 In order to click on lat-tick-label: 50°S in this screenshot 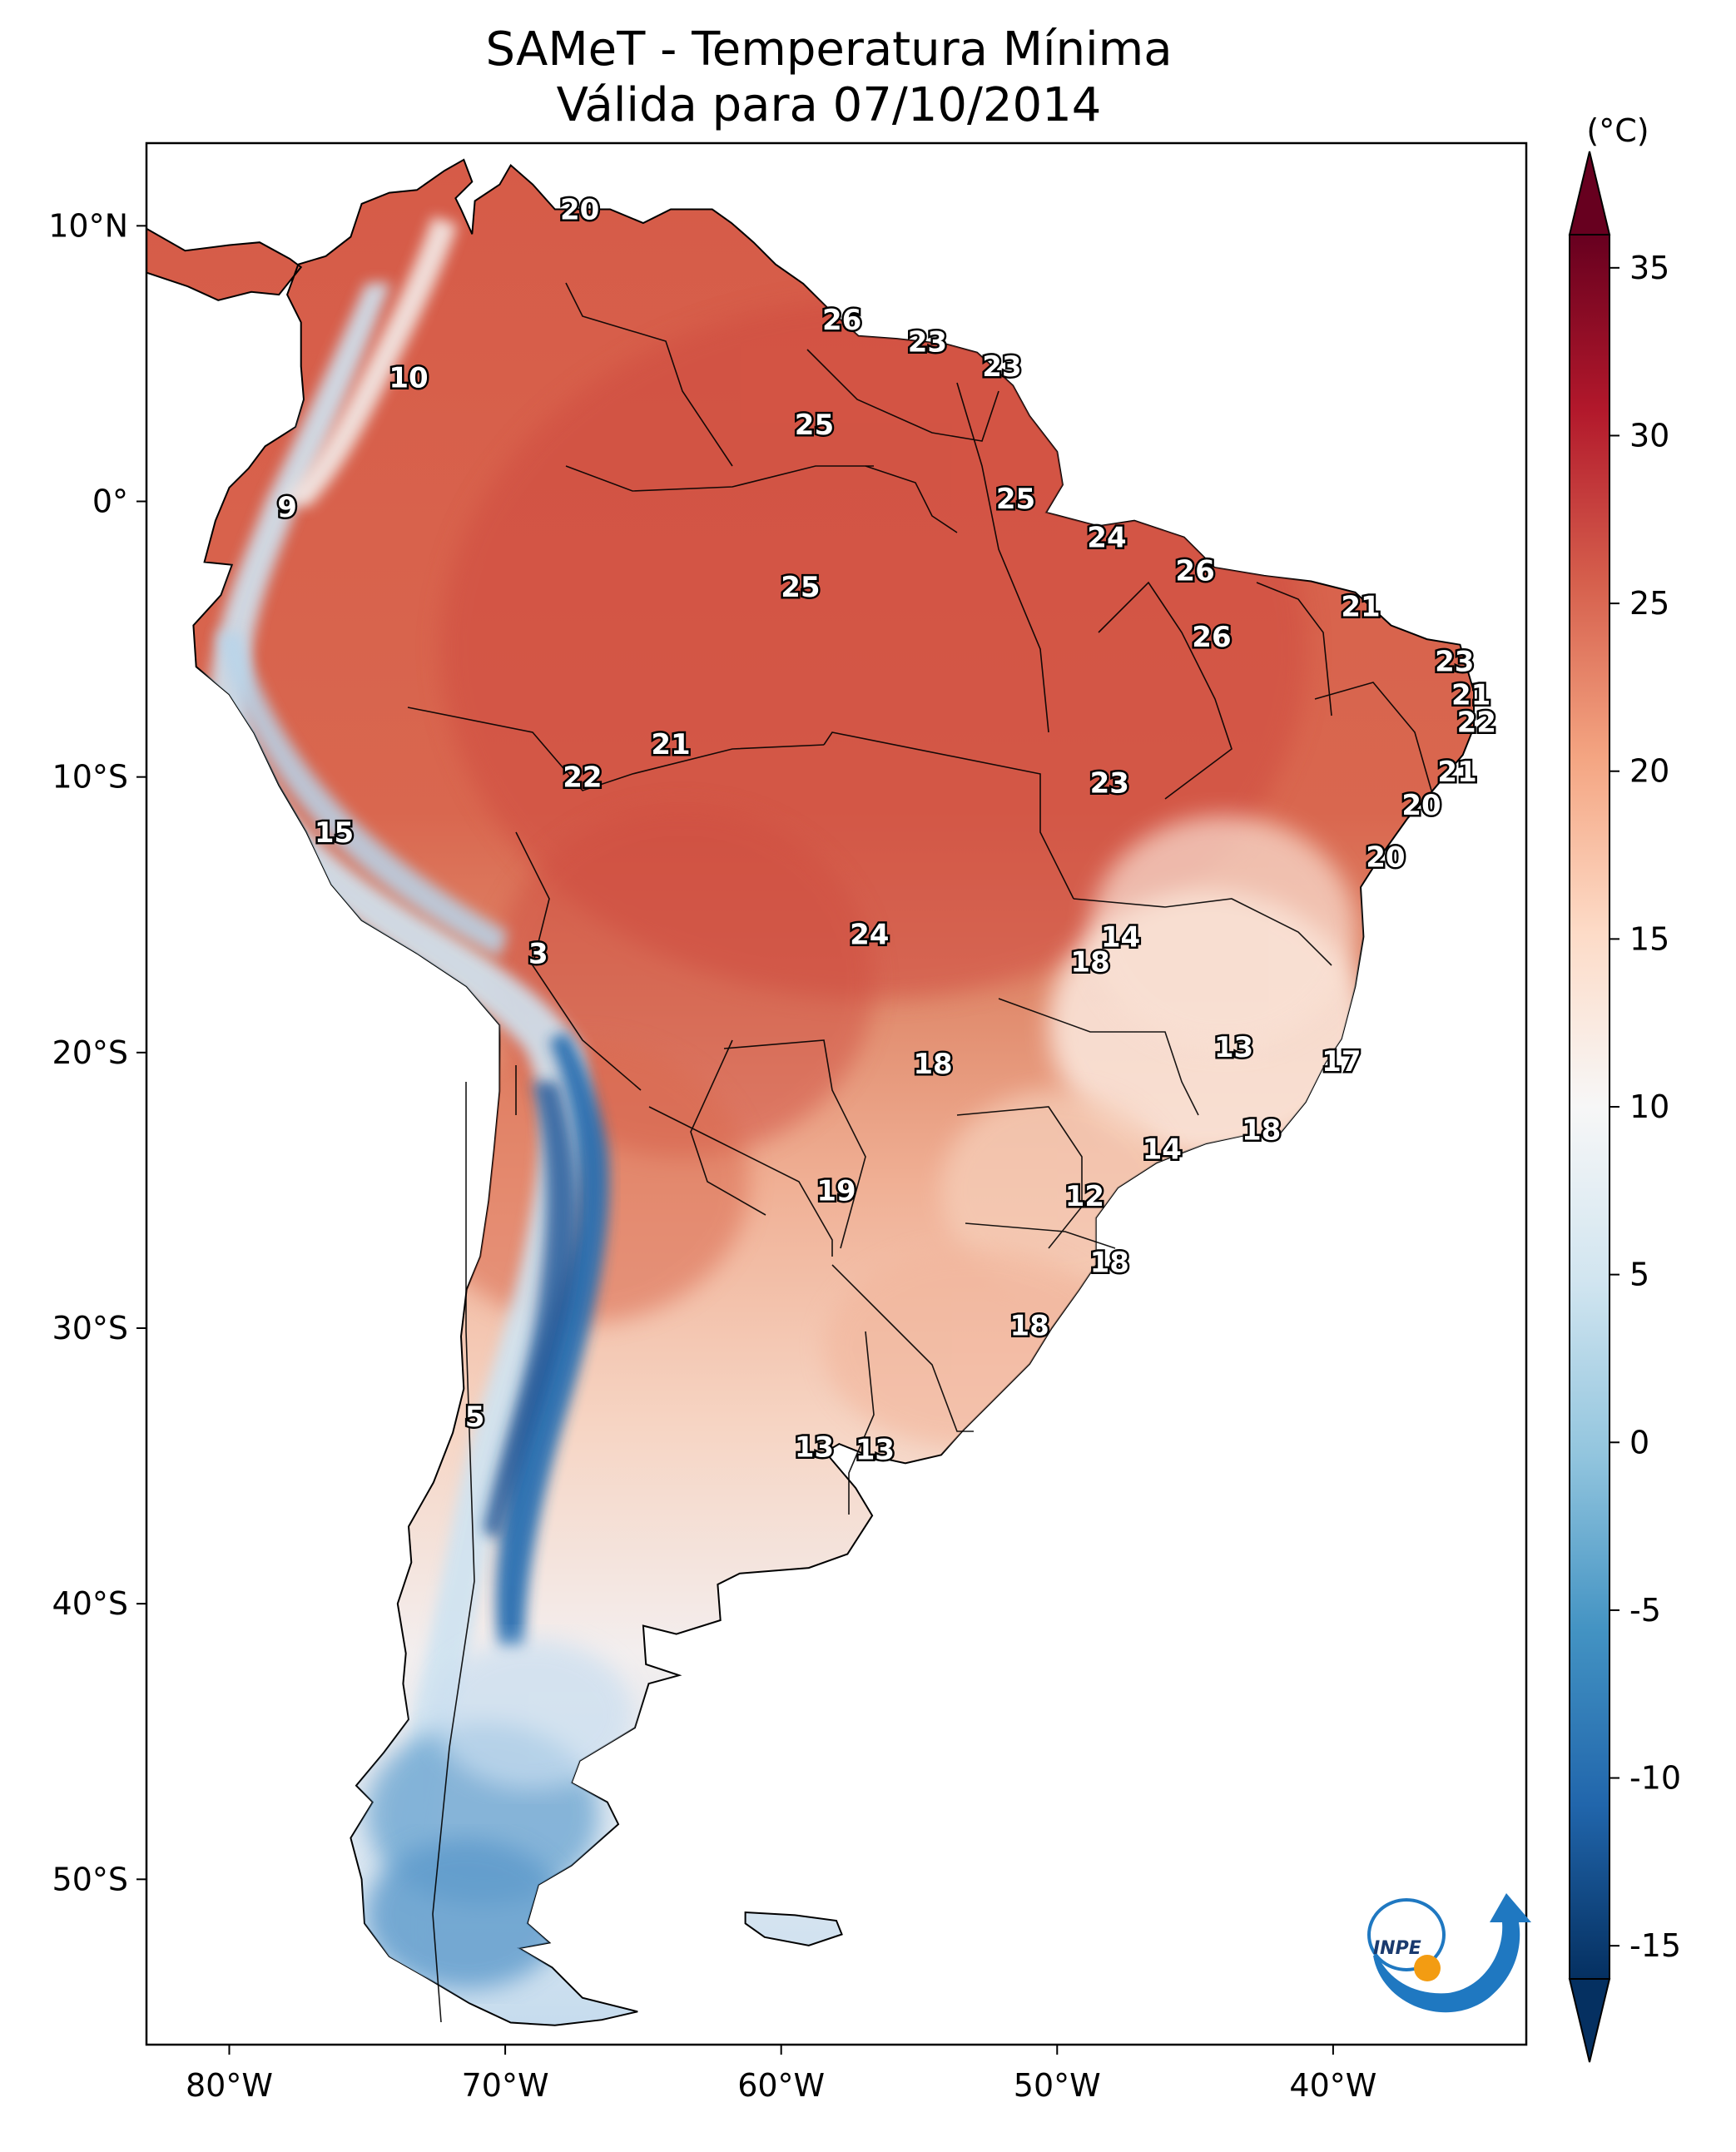, I will do `click(90, 1879)`.